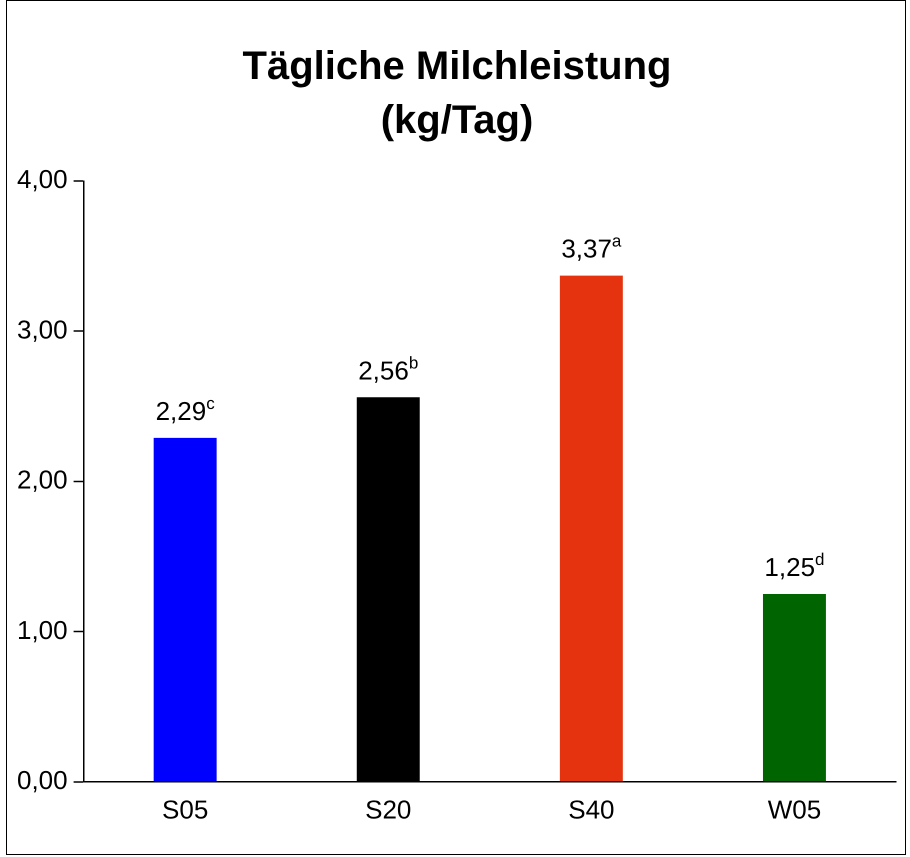  I want to click on x-tick-label: S40, so click(591, 809).